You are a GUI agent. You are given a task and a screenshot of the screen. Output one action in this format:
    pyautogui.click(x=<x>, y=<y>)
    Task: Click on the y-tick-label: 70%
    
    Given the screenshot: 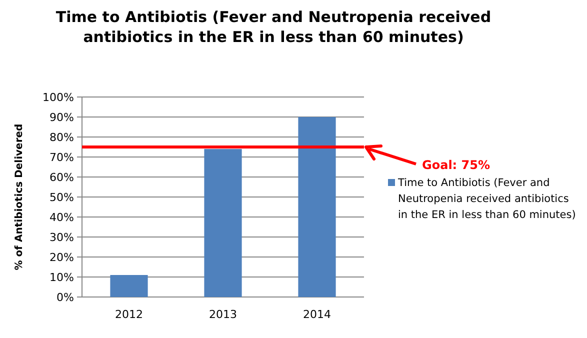 What is the action you would take?
    pyautogui.click(x=62, y=157)
    